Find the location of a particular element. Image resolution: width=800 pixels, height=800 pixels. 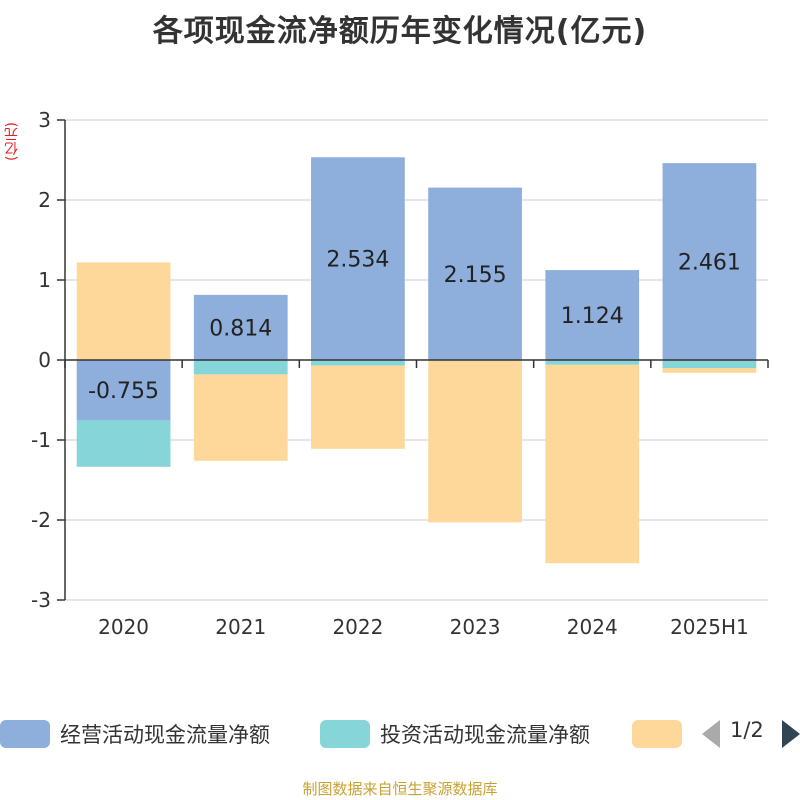

y-tick-label: 0 is located at coordinates (44, 360).